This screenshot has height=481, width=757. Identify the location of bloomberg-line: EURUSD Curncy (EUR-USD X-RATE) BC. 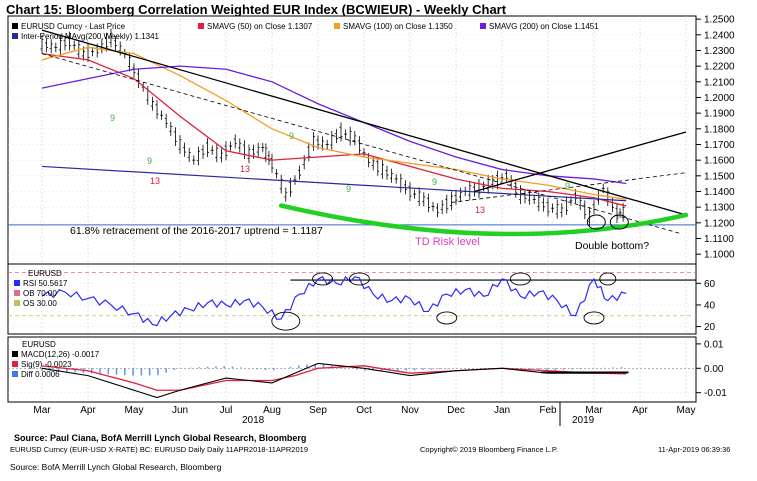
(159, 449).